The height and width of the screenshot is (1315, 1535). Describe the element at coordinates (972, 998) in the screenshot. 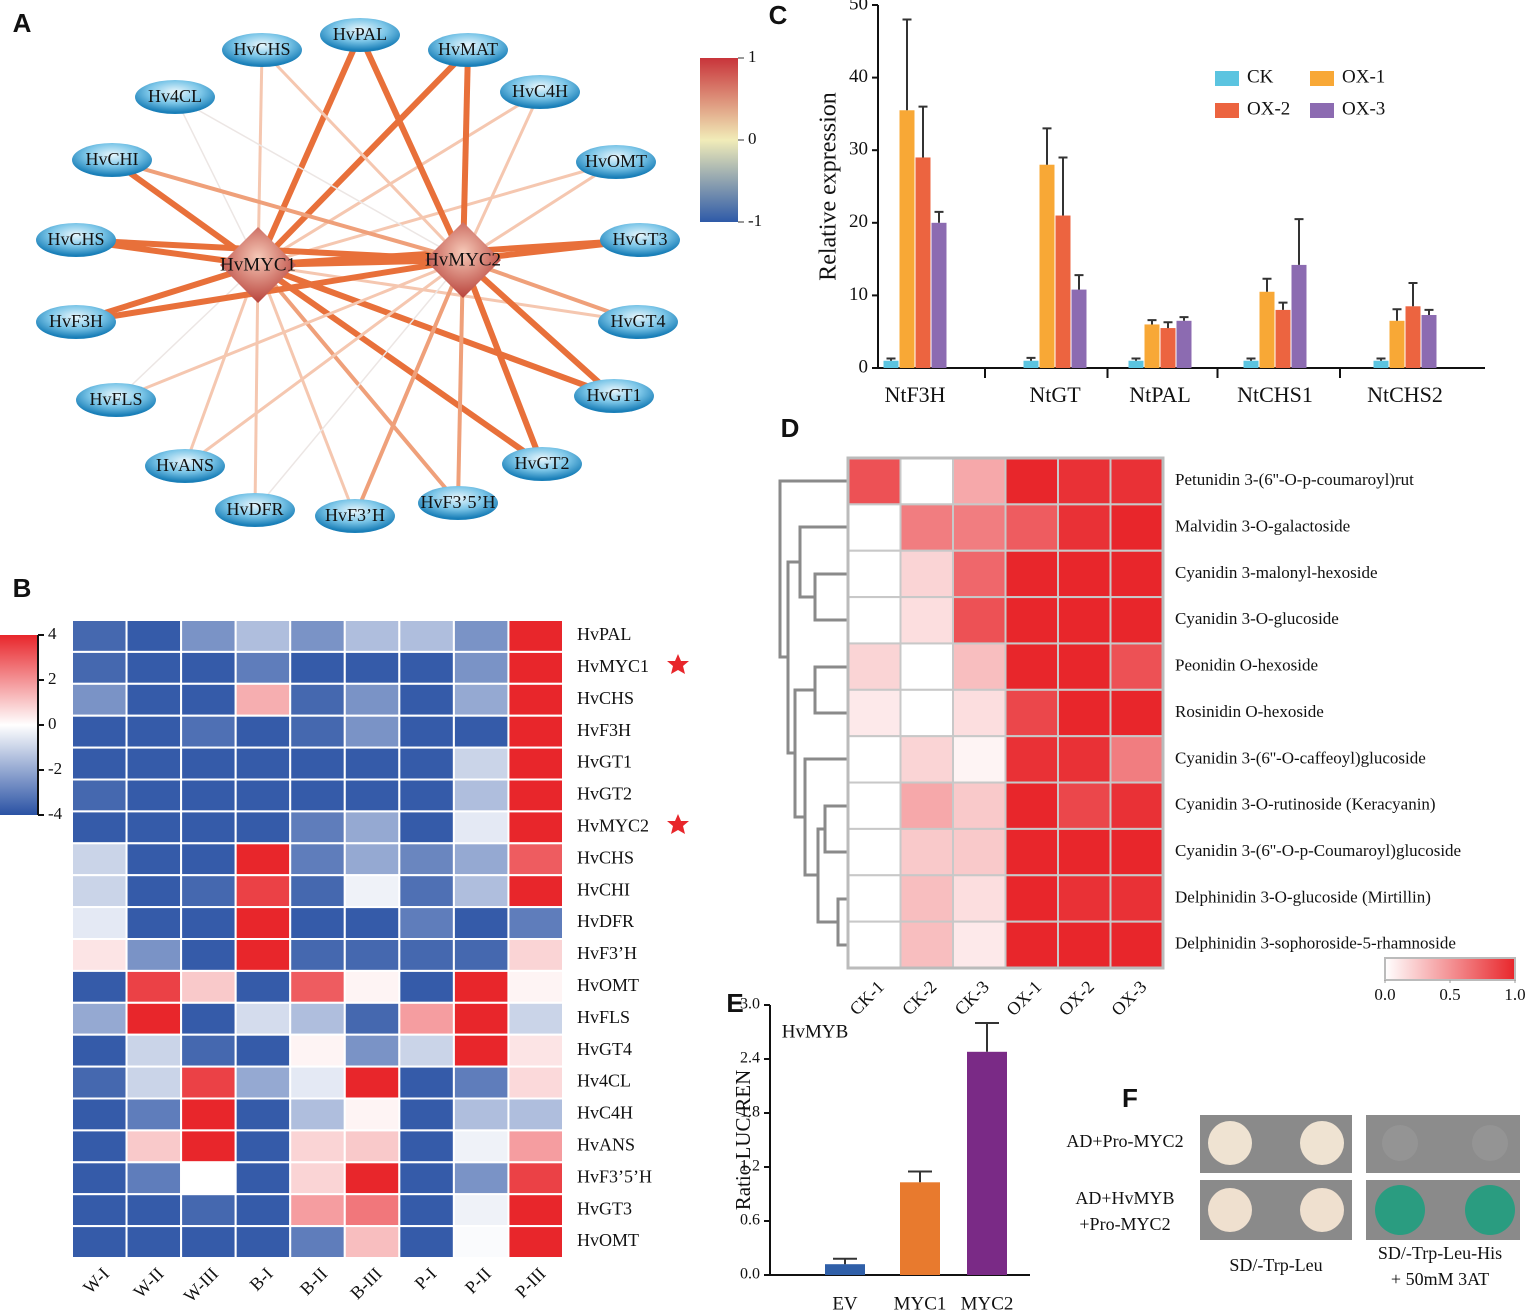

I see `column-label: CK-3` at that location.